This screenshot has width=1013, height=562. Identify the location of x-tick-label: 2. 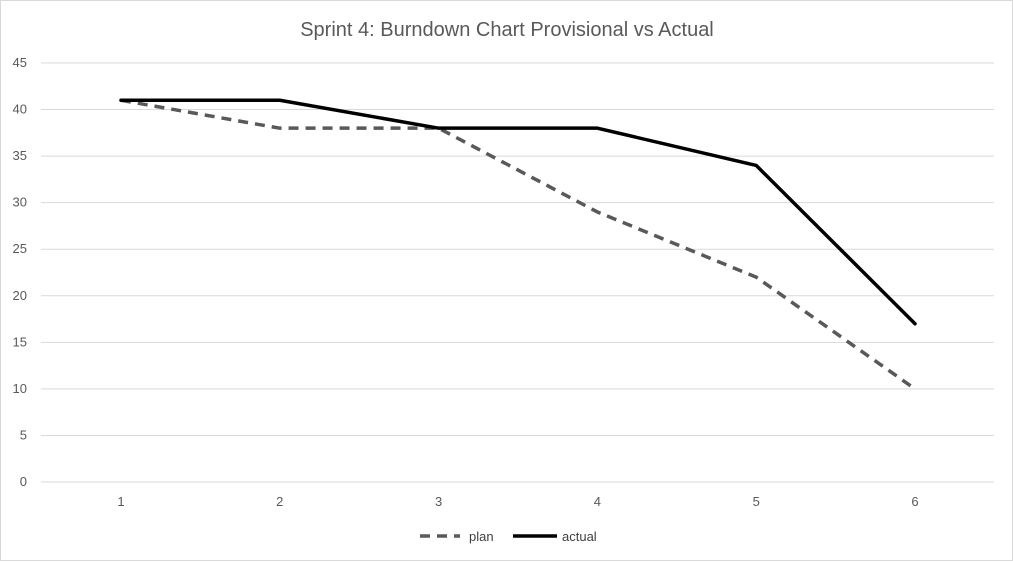
(279, 501).